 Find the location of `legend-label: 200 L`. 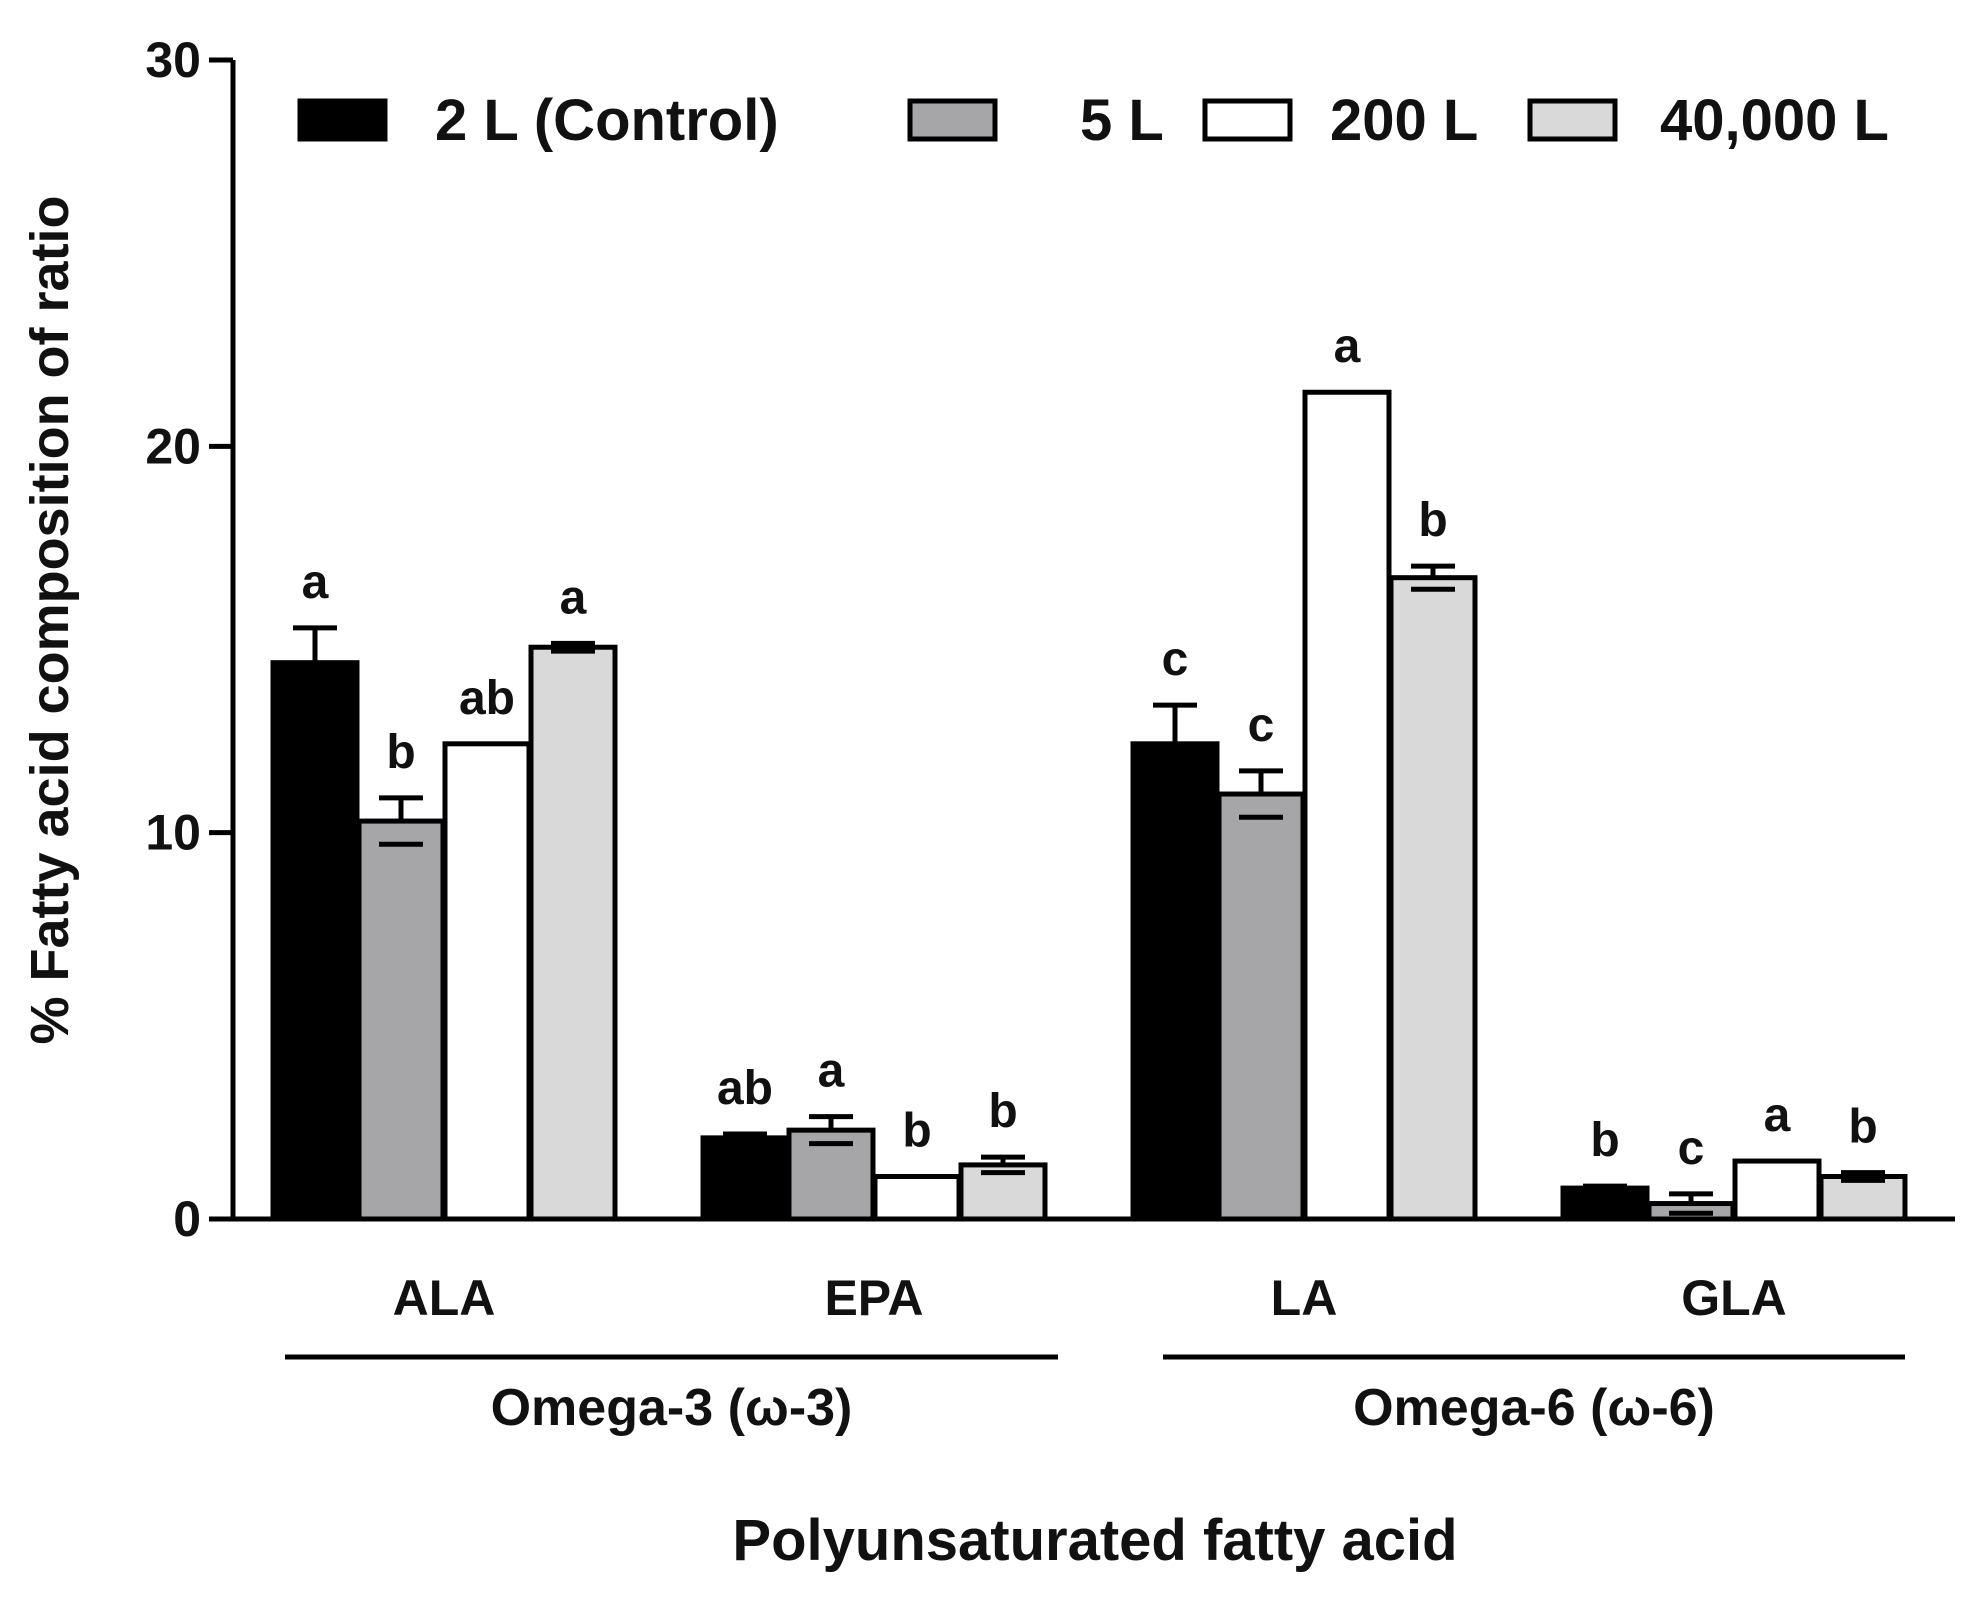

legend-label: 200 L is located at coordinates (1404, 120).